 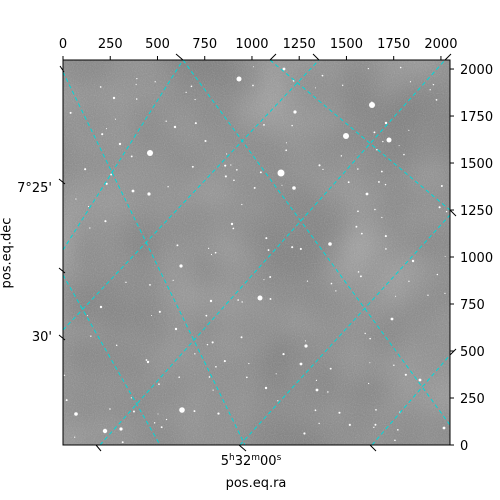 I want to click on x-pixel-tick-label: 500, so click(x=157, y=44).